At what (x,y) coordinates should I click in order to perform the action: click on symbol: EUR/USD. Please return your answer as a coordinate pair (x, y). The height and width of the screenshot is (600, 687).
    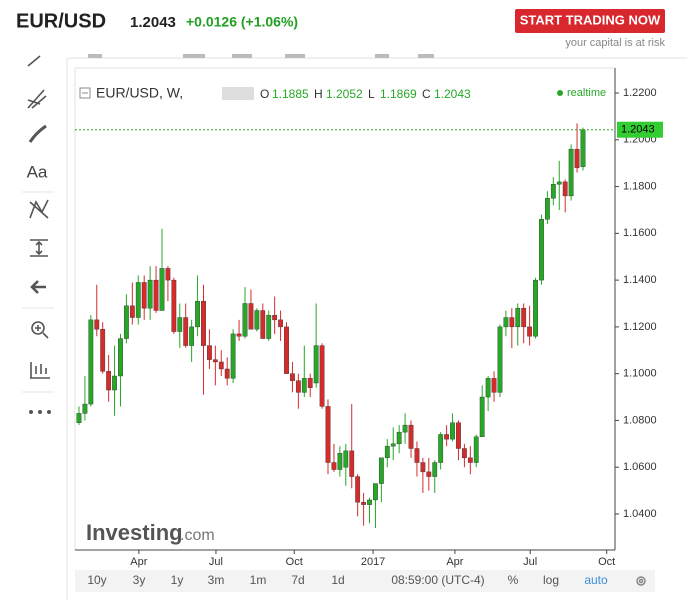
    Looking at the image, I should click on (61, 21).